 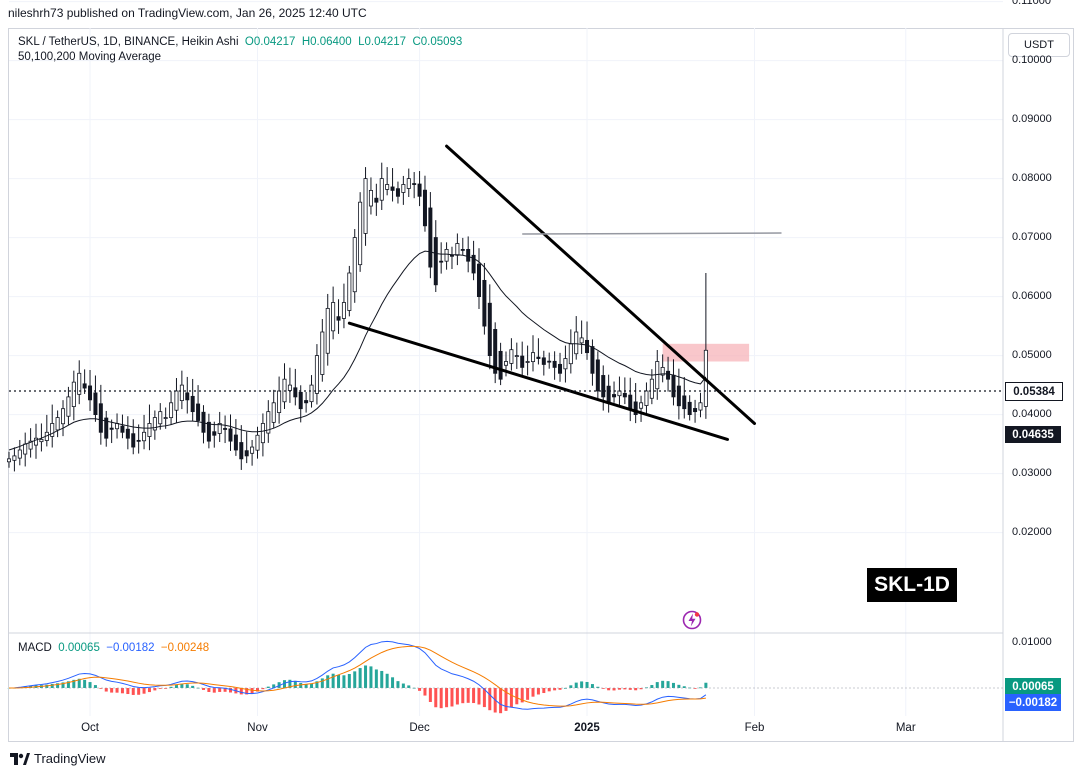 I want to click on y-tick-label: 0.03000, so click(x=1032, y=472).